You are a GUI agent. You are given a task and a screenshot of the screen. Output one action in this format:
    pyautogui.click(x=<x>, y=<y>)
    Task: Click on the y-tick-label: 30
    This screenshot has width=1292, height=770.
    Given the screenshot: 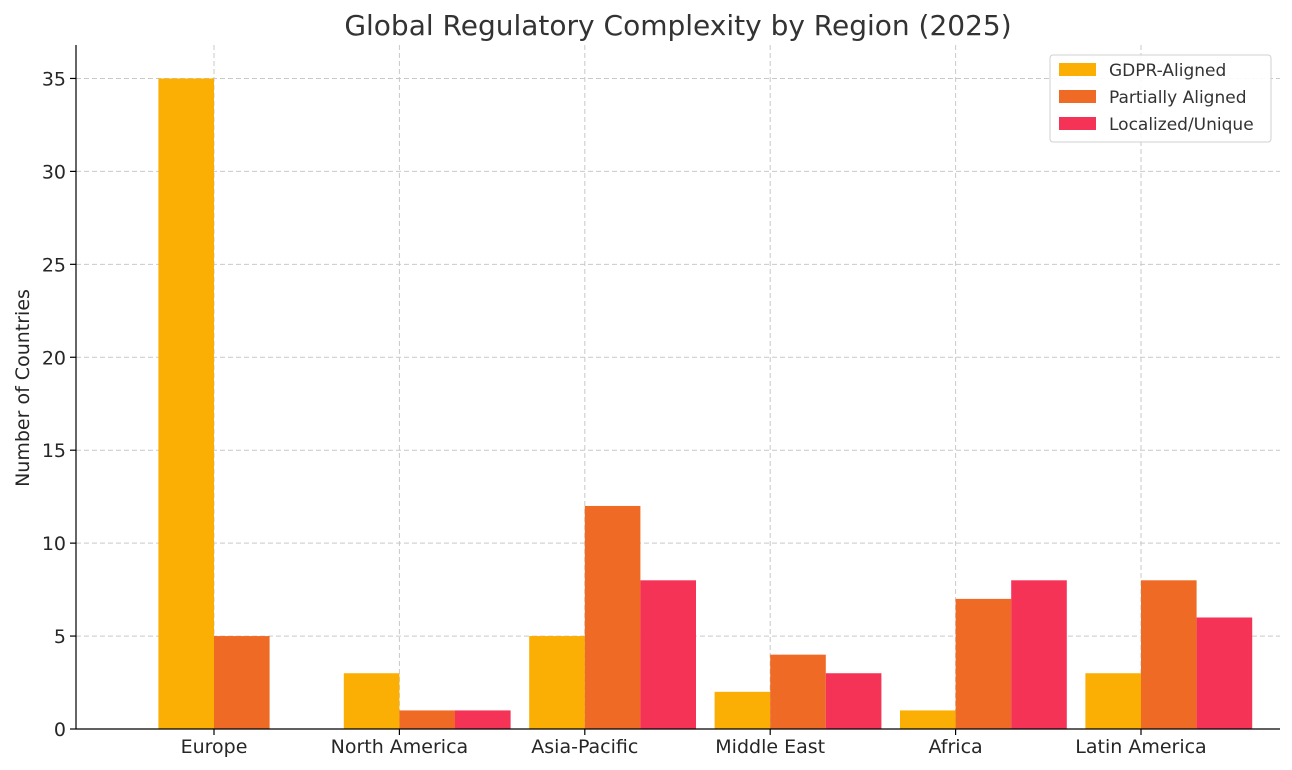 What is the action you would take?
    pyautogui.click(x=54, y=172)
    